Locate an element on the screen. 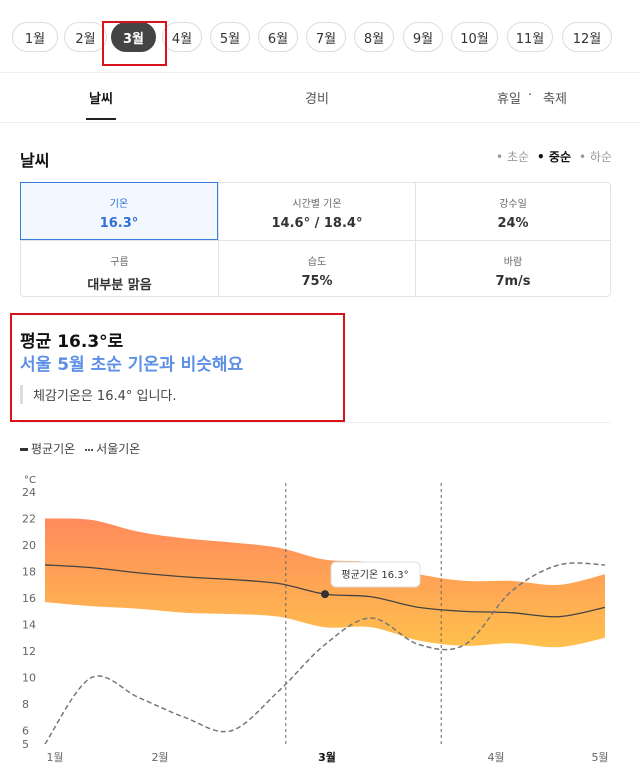 Image resolution: width=640 pixels, height=782 pixels. period-early: • 초순 is located at coordinates (513, 157).